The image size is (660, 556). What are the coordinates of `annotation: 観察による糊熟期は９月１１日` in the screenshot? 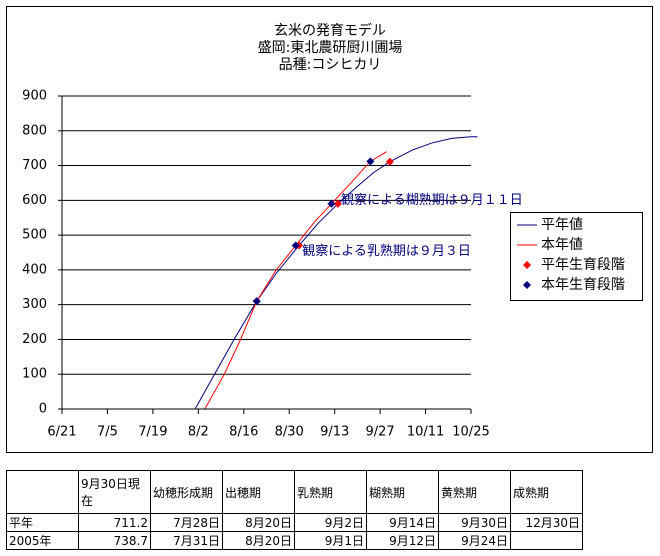 It's located at (432, 200).